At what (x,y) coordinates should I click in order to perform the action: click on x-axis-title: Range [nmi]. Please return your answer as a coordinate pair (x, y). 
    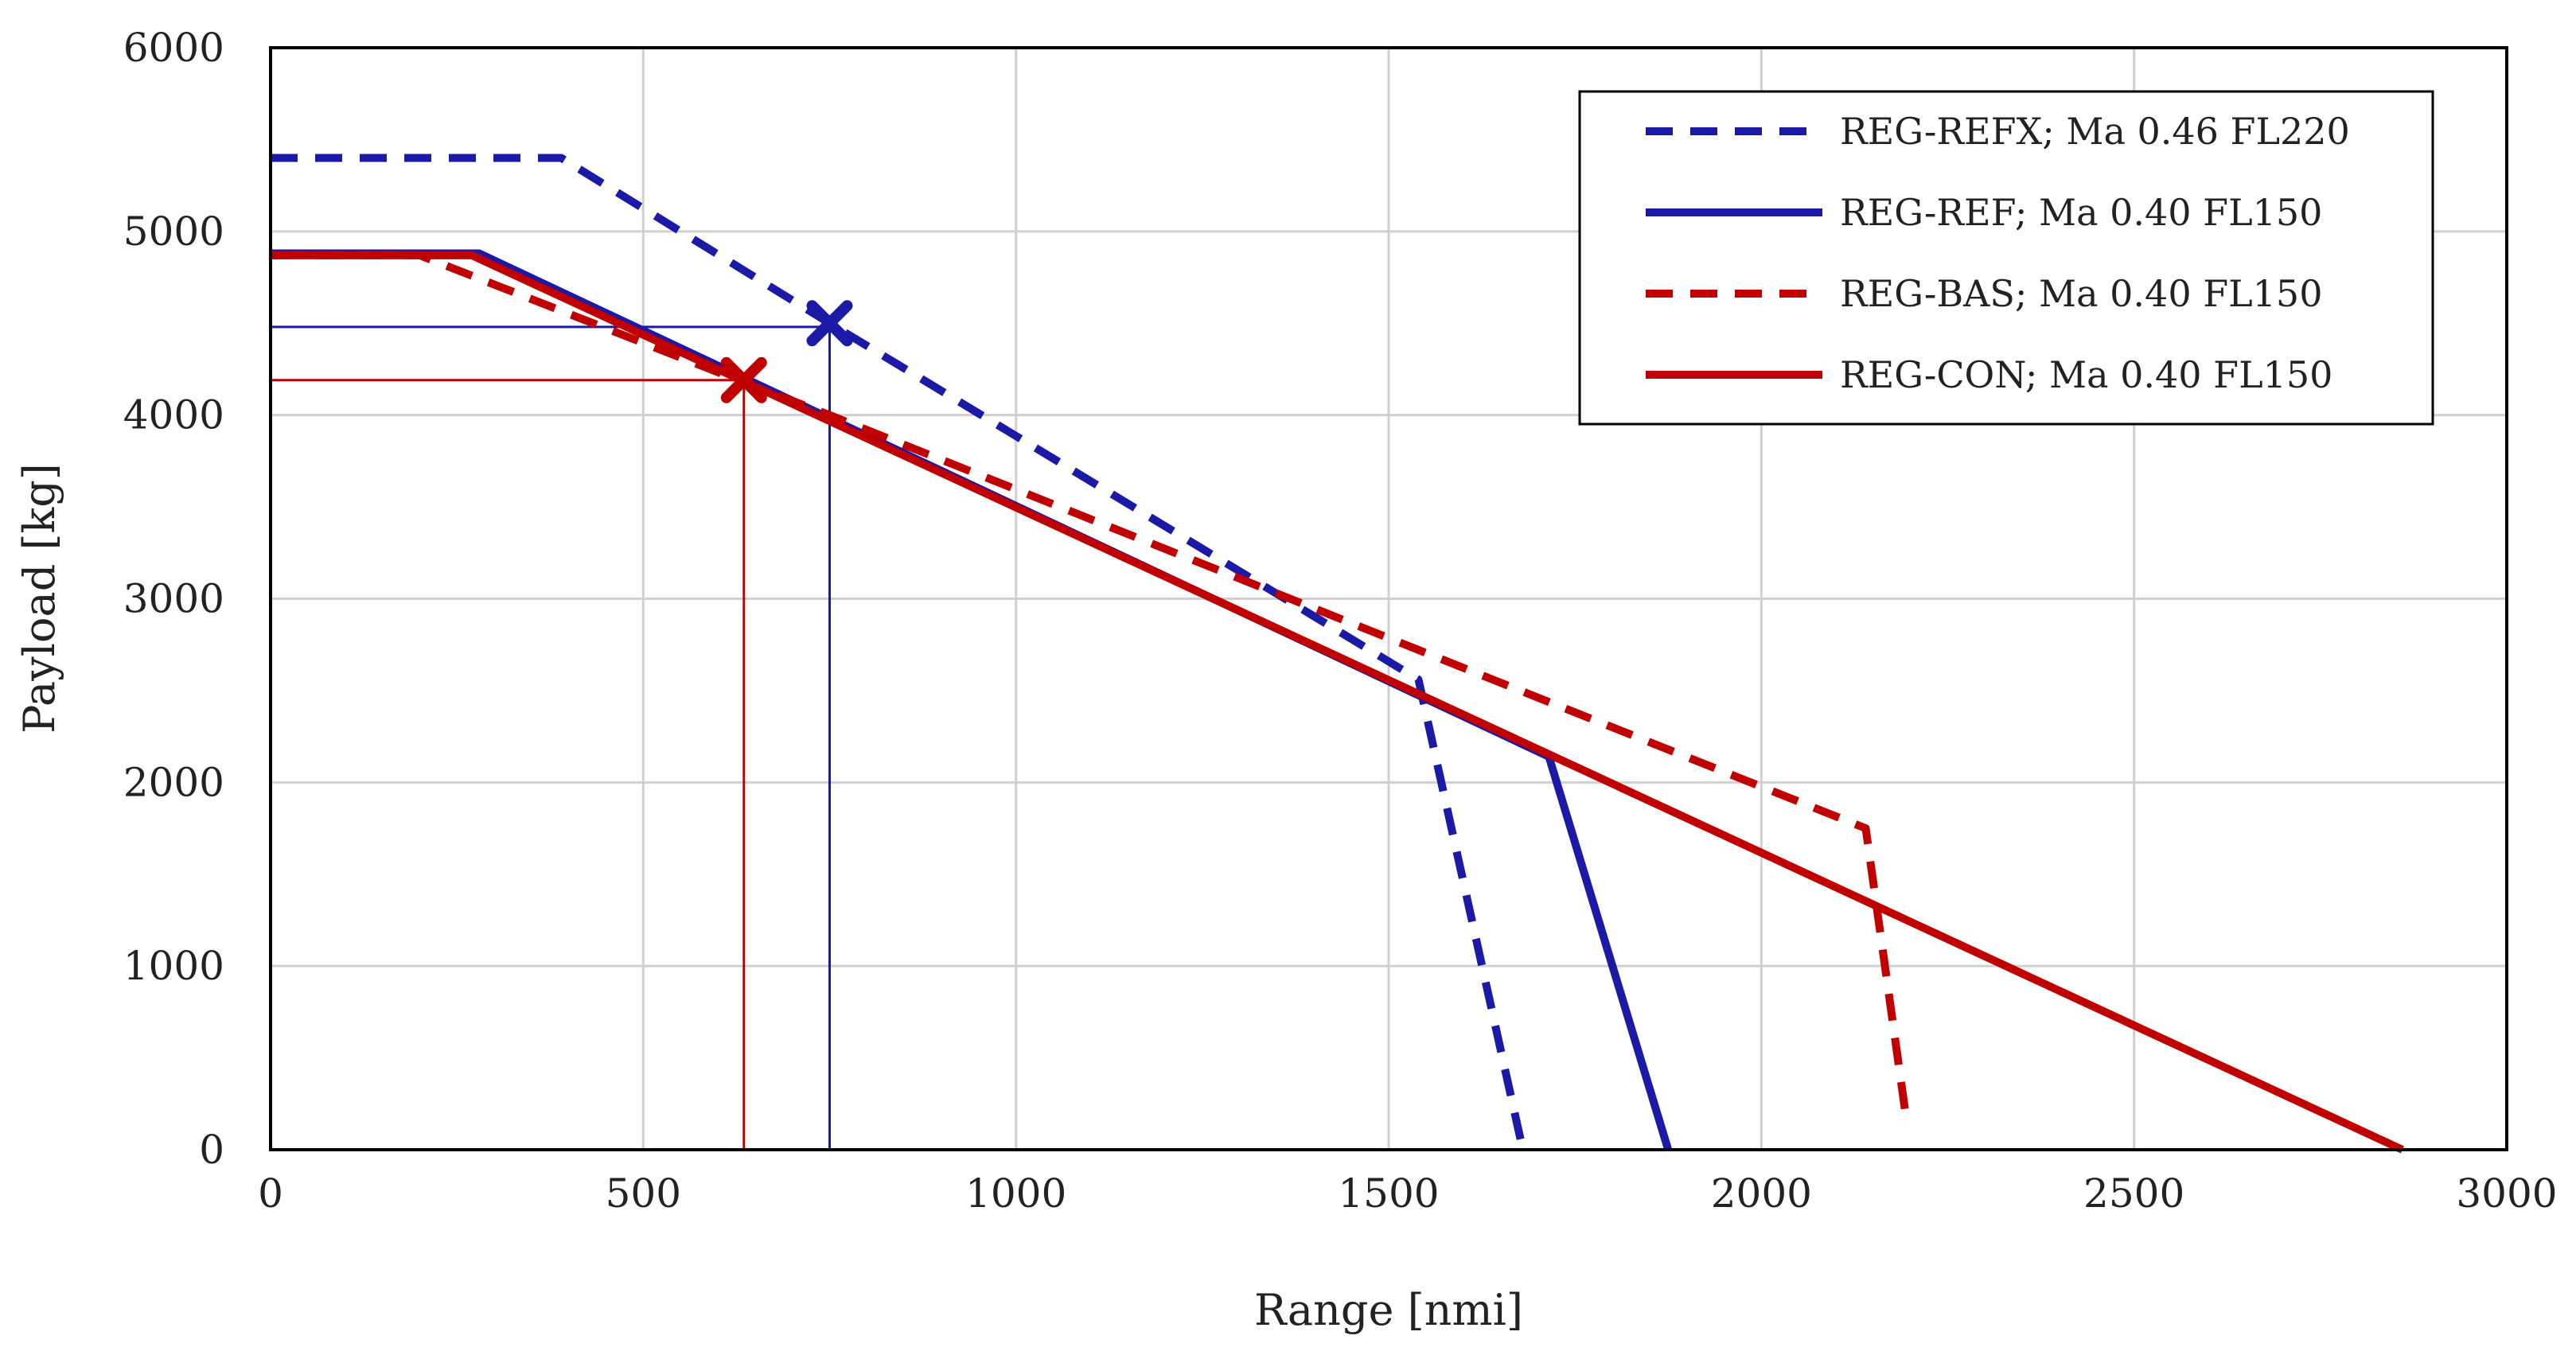
    Looking at the image, I should click on (1388, 1310).